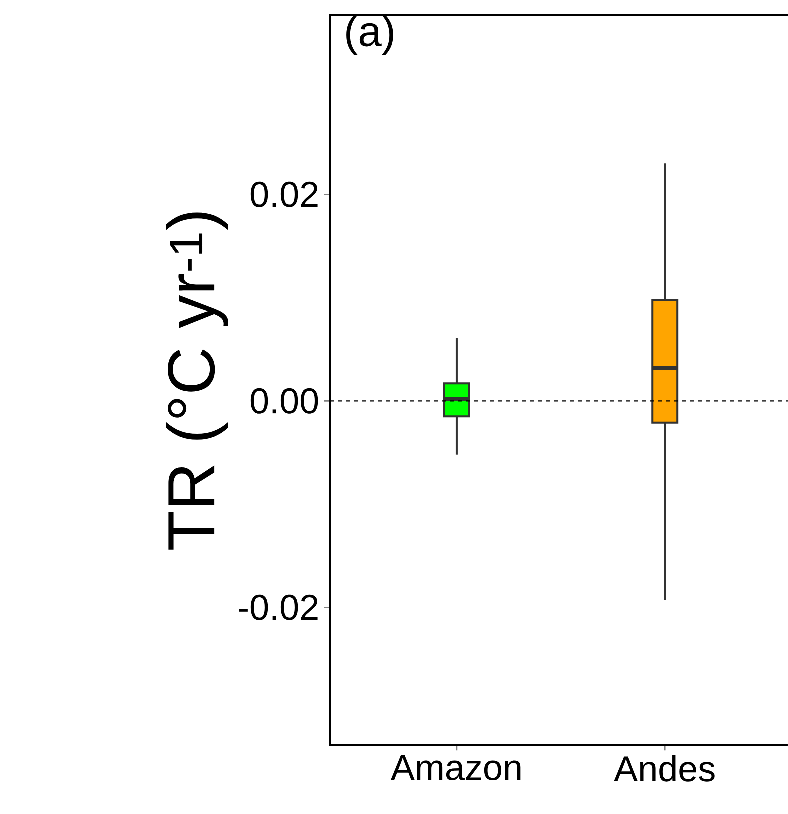 The width and height of the screenshot is (788, 814). I want to click on y-tick-label: -0.02, so click(278, 607).